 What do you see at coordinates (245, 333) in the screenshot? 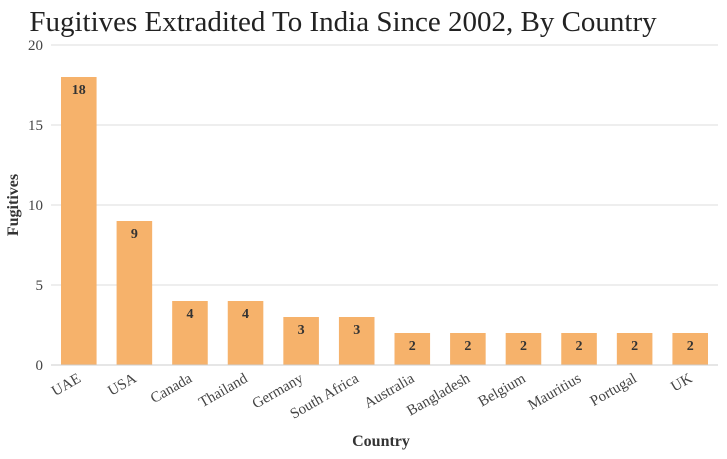
I see `bar-thailand` at bounding box center [245, 333].